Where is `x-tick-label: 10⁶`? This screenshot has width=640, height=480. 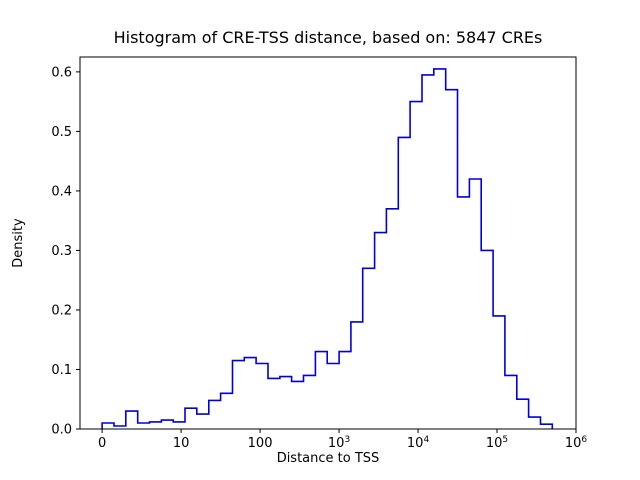 x-tick-label: 10⁶ is located at coordinates (576, 443).